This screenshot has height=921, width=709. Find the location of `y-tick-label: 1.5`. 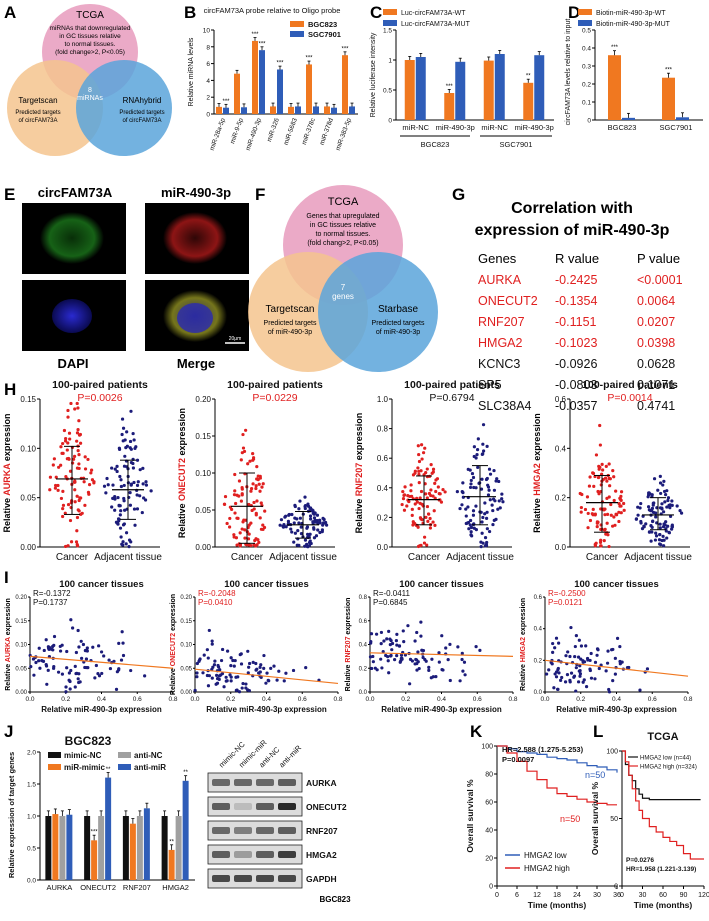

y-tick-label: 1.5 is located at coordinates (31, 785).